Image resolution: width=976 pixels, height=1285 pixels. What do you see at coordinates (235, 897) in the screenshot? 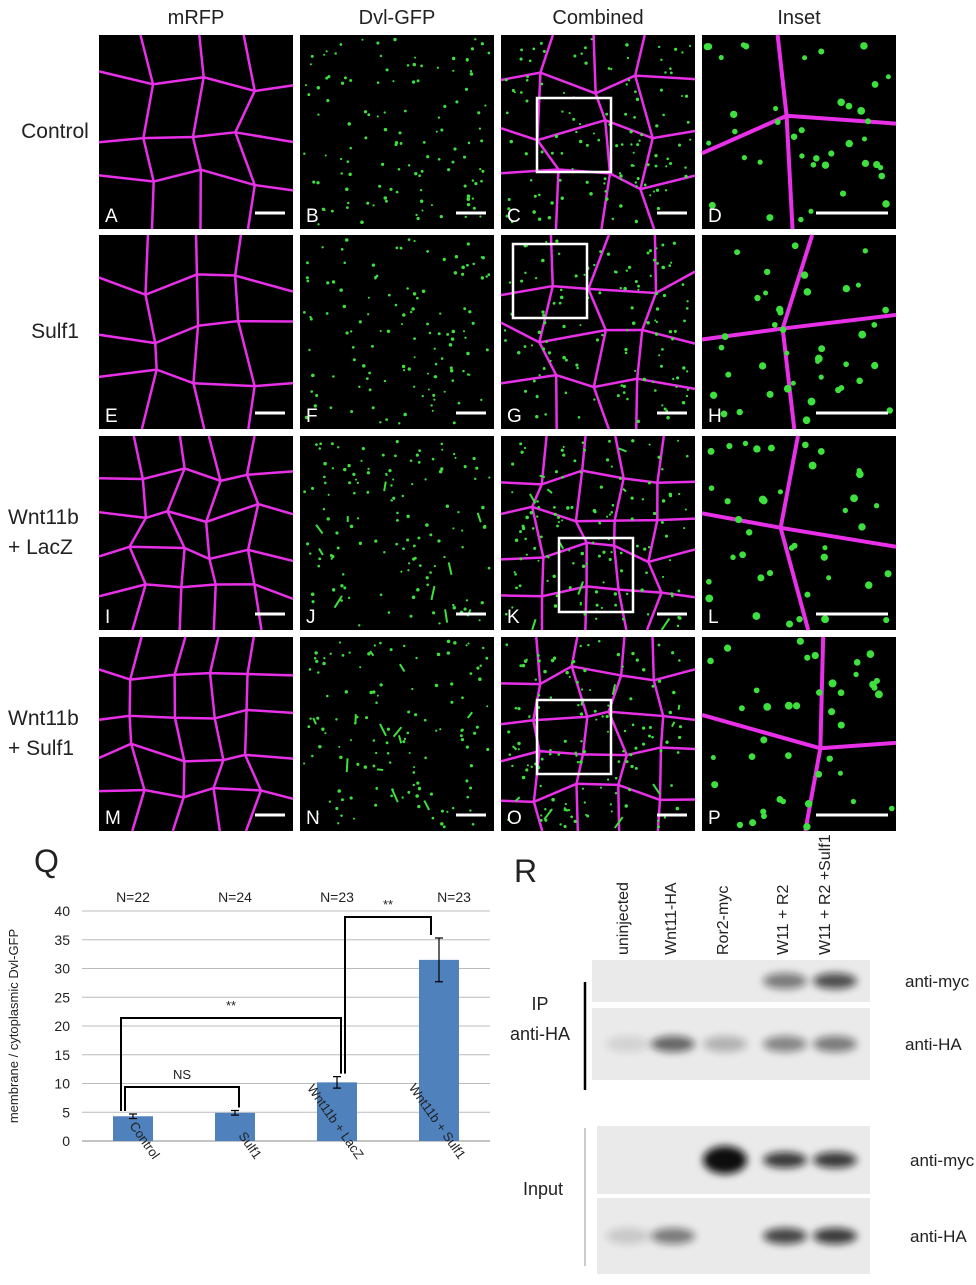
I see `sample-size: N=24` at bounding box center [235, 897].